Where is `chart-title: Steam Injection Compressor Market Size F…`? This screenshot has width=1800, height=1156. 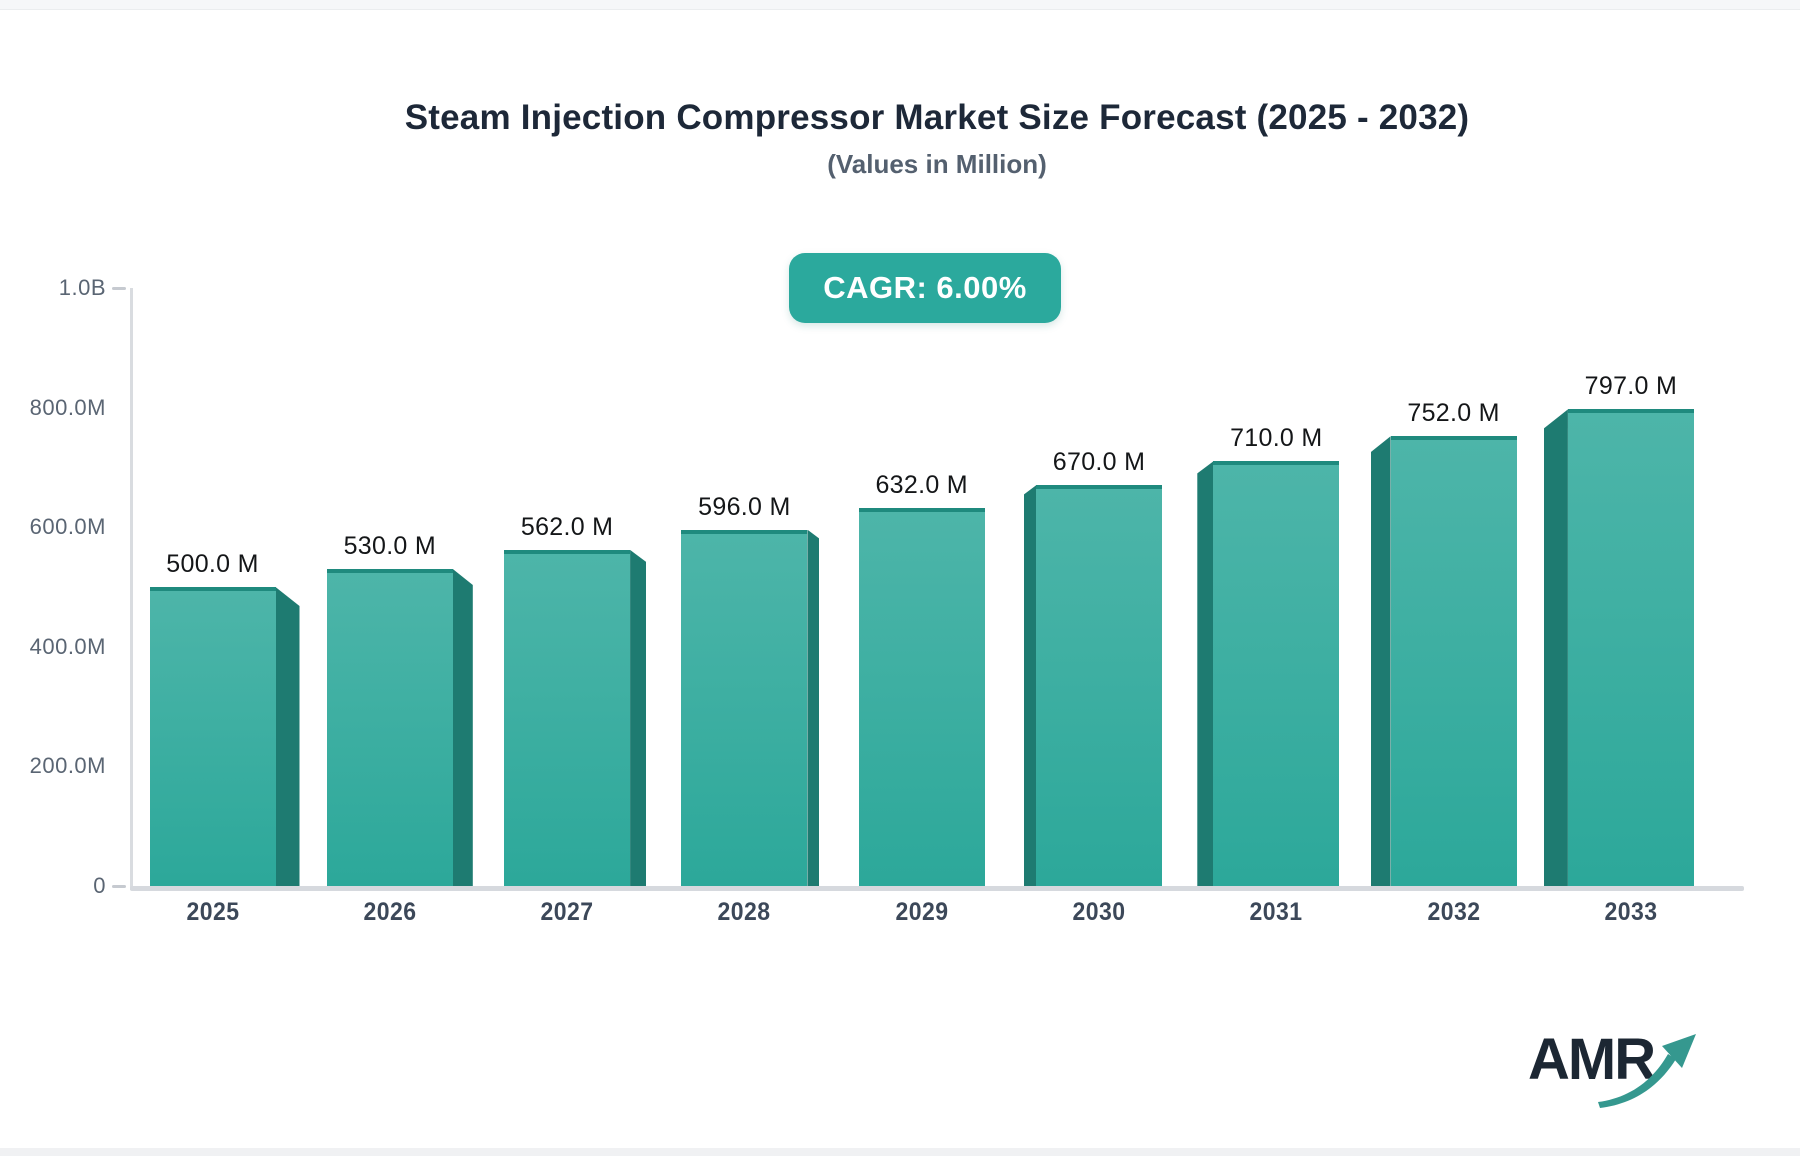 chart-title: Steam Injection Compressor Market Size F… is located at coordinates (937, 117).